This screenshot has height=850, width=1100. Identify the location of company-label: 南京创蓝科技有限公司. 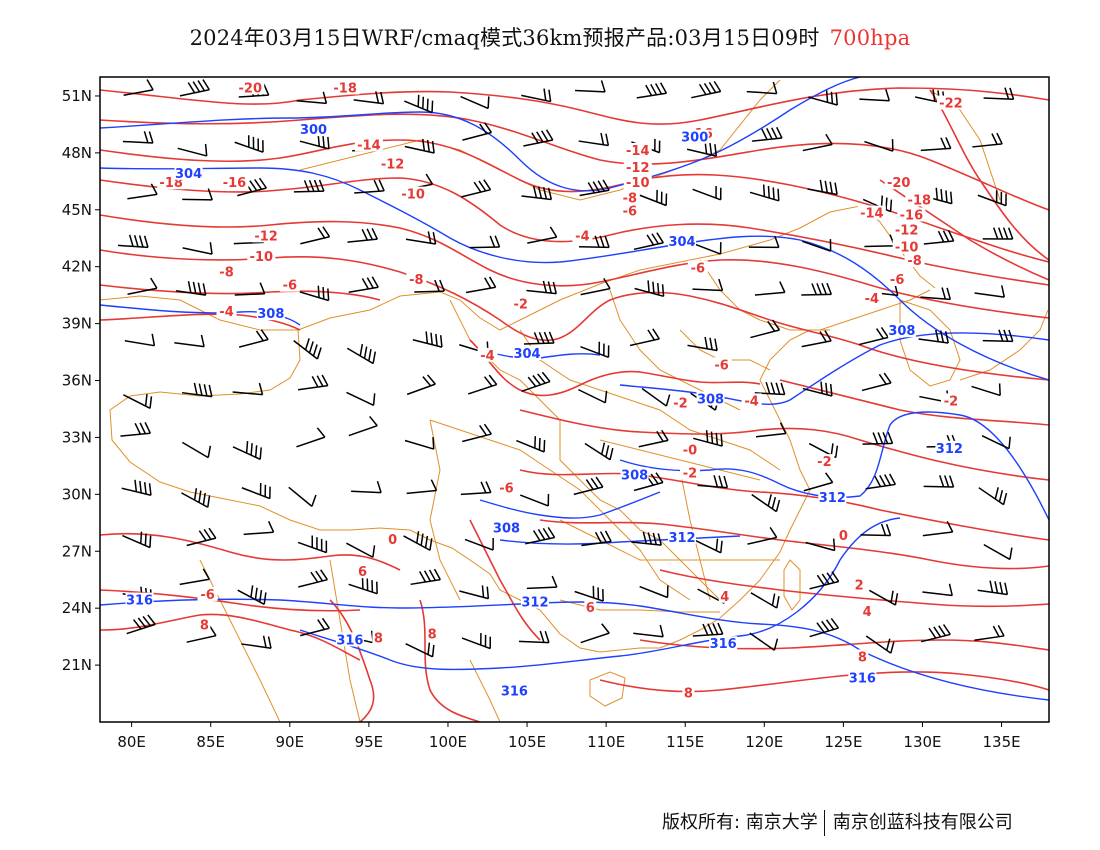
(922, 822).